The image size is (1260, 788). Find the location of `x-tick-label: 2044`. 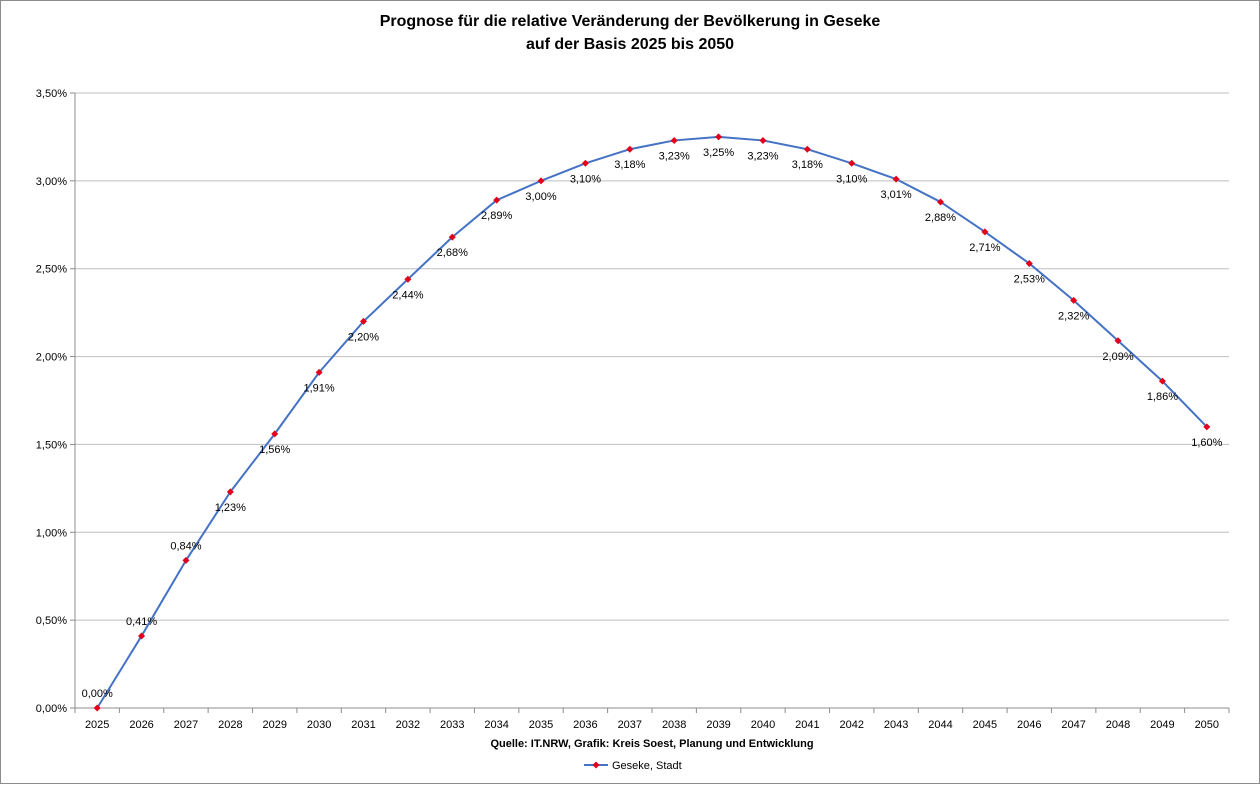

x-tick-label: 2044 is located at coordinates (940, 725).